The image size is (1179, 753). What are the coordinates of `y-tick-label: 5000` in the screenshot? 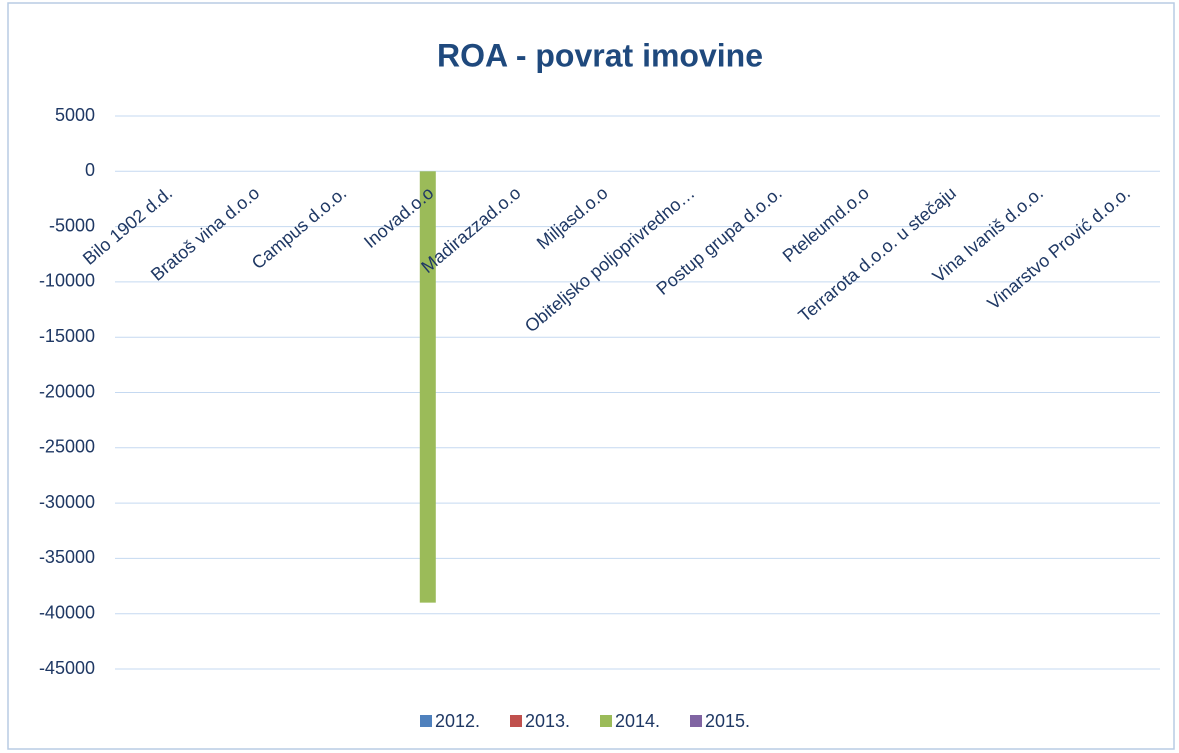 It's located at (75, 115).